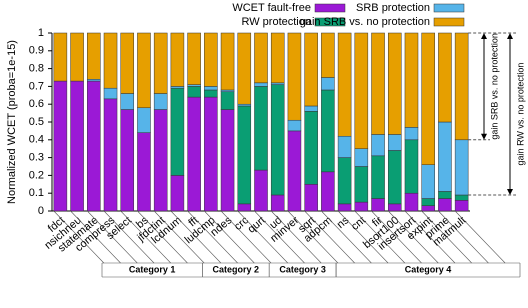 The height and width of the screenshot is (308, 528). I want to click on y-tick-label: 0.9, so click(36, 51).